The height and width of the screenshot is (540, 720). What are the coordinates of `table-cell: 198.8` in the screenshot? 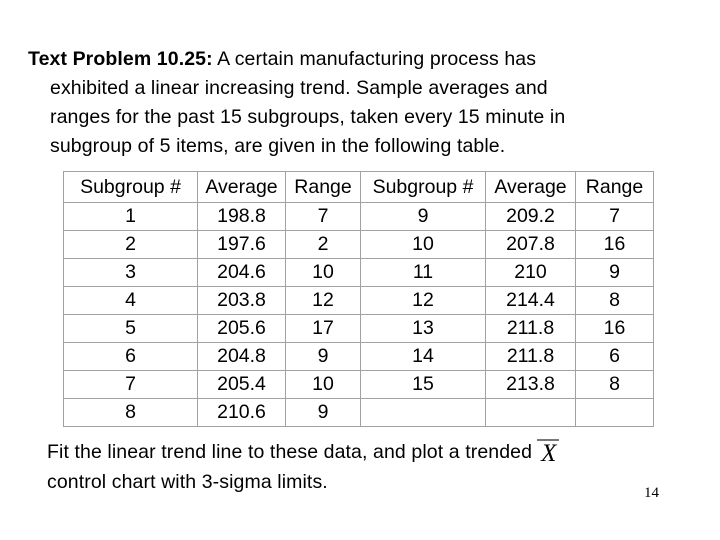 It's located at (241, 216).